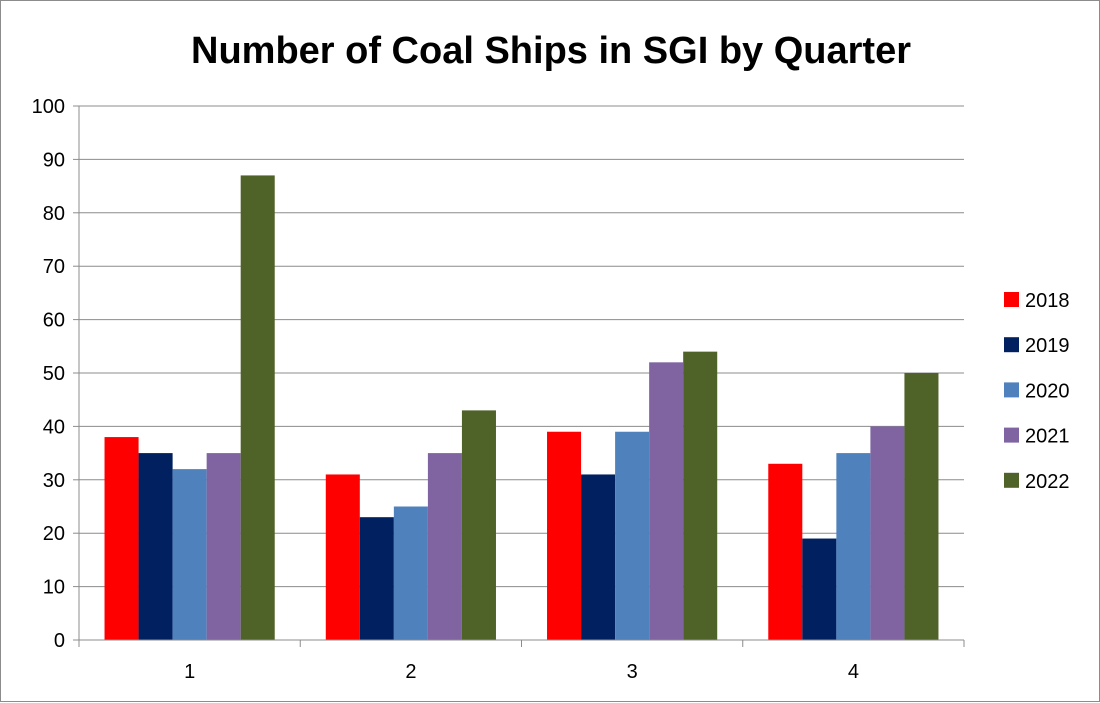 The image size is (1100, 703). What do you see at coordinates (54, 374) in the screenshot?
I see `y-tick-label: 50` at bounding box center [54, 374].